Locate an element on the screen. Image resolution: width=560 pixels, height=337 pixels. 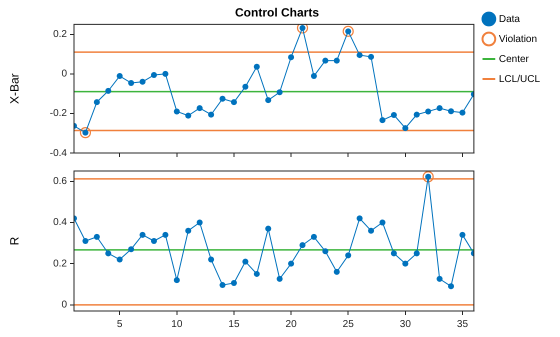
chart-title: Control Charts is located at coordinates (277, 13).